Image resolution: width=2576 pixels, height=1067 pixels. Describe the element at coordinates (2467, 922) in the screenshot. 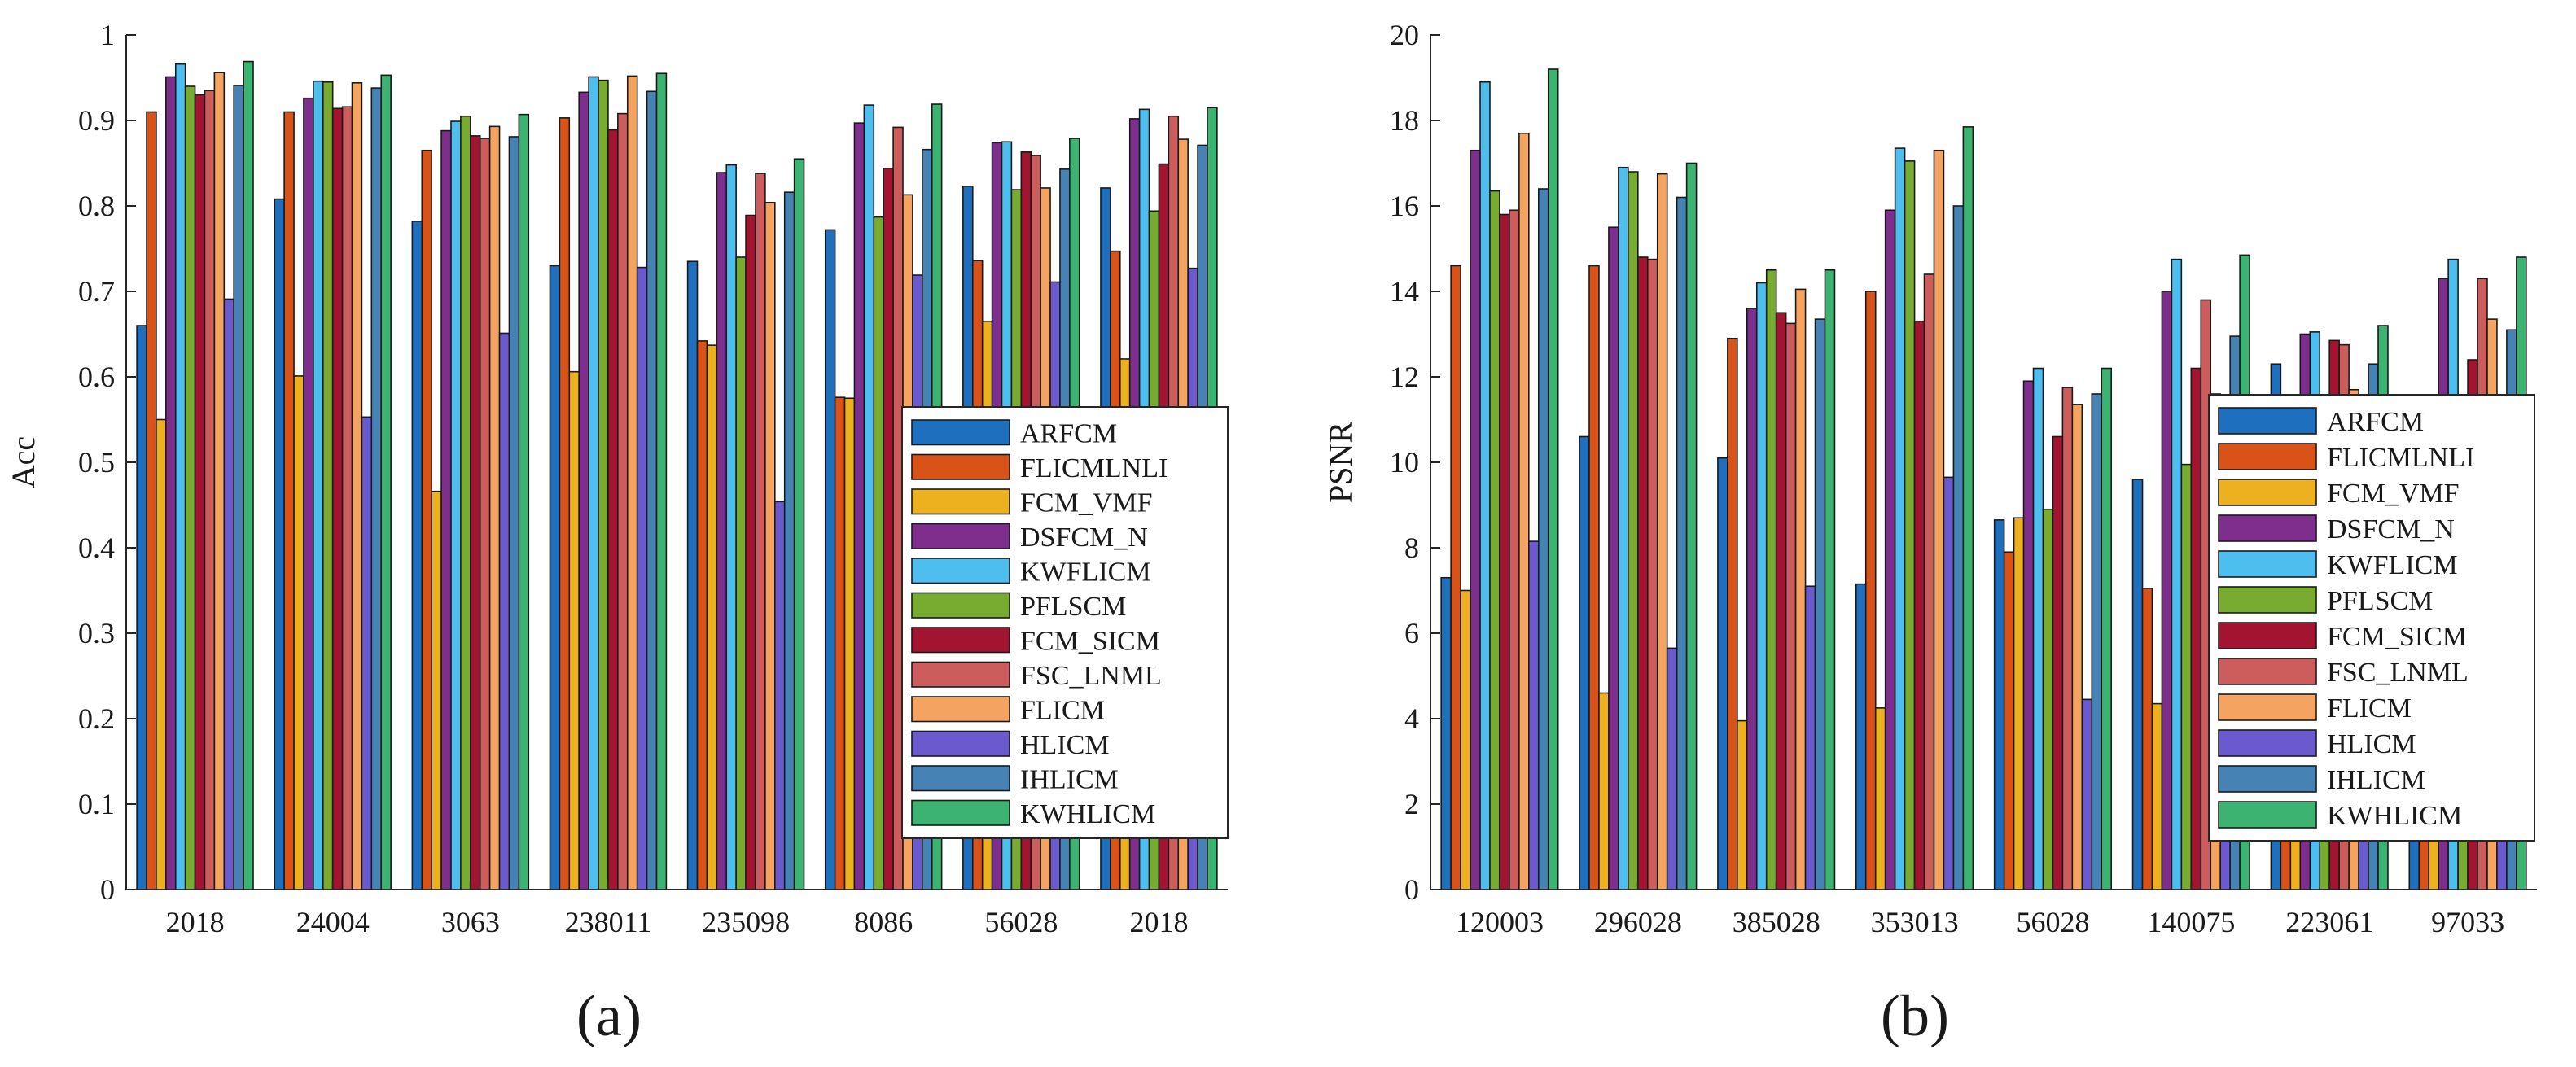

I see `x-tick-label: 97033` at that location.